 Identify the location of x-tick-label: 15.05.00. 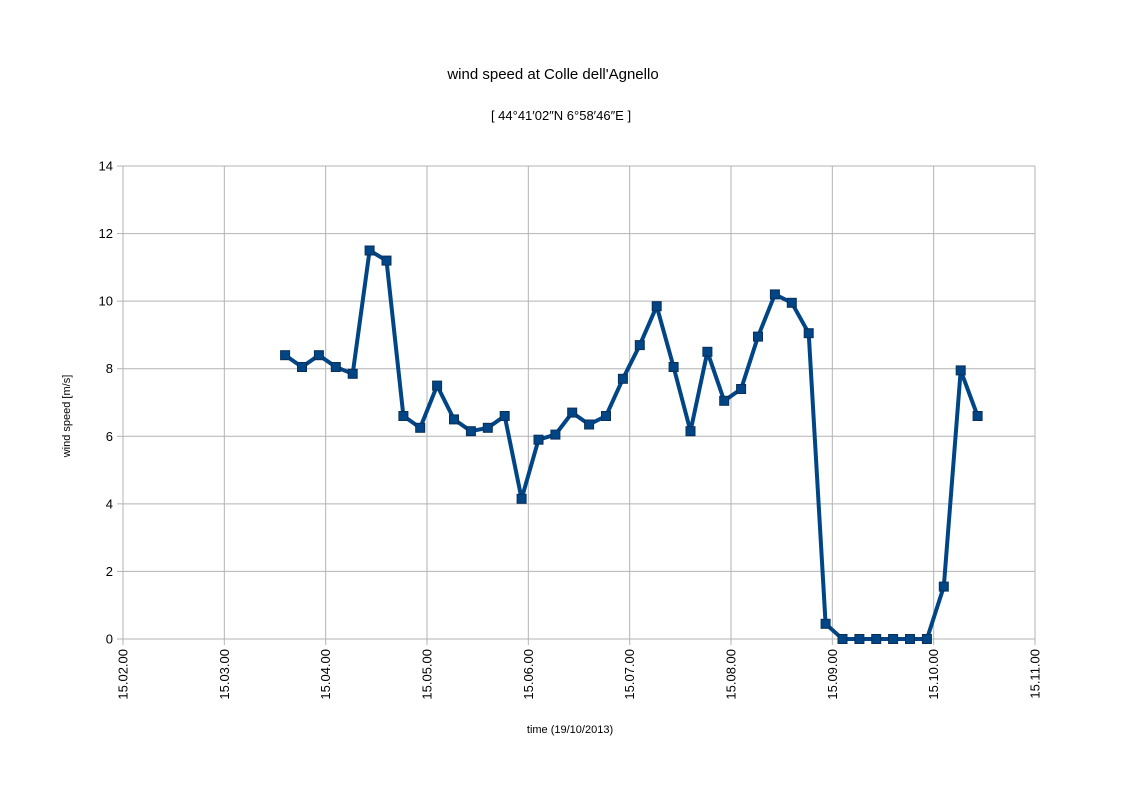
(427, 674).